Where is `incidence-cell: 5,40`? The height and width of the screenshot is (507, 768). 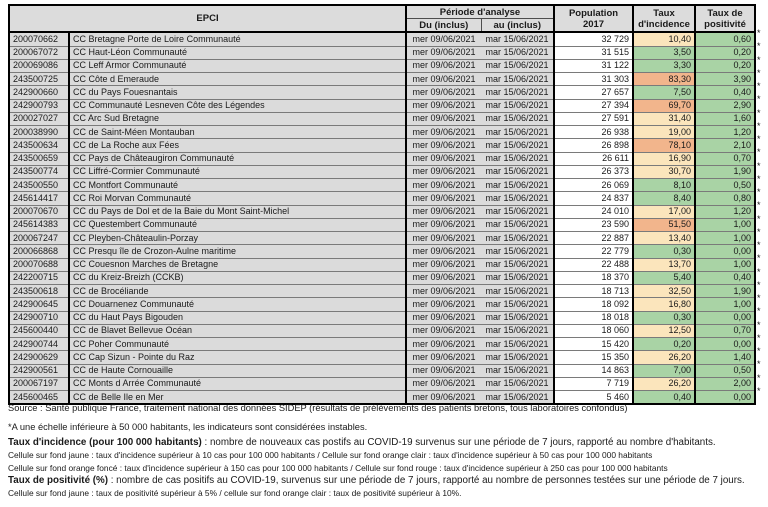 incidence-cell: 5,40 is located at coordinates (664, 278).